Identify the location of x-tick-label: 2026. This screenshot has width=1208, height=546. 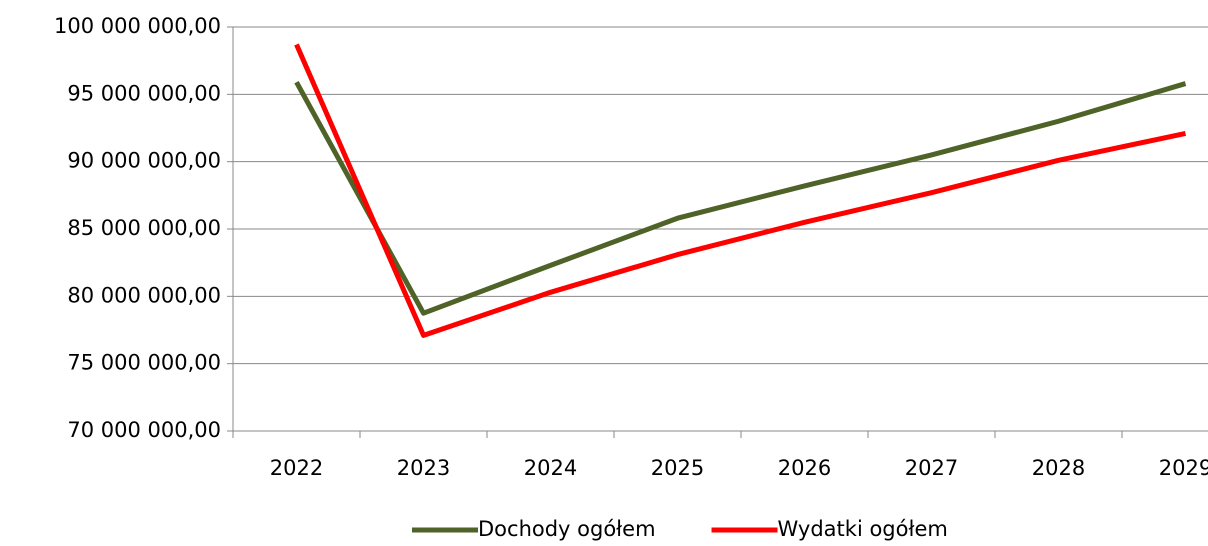
(804, 468).